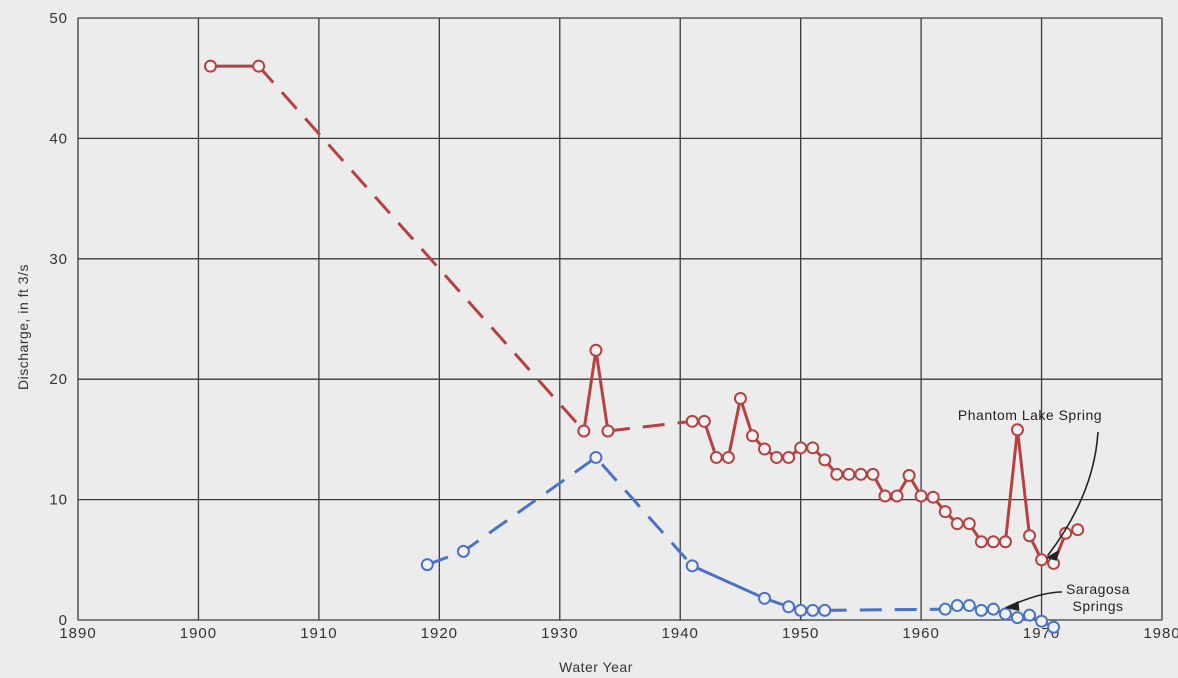  I want to click on x-axis-title: Water Year, so click(596, 667).